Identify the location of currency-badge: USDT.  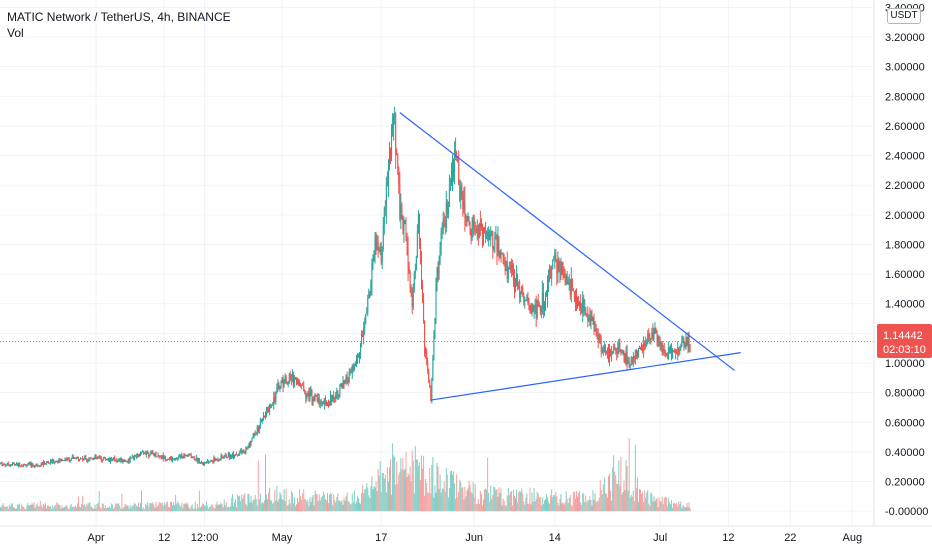
(904, 16).